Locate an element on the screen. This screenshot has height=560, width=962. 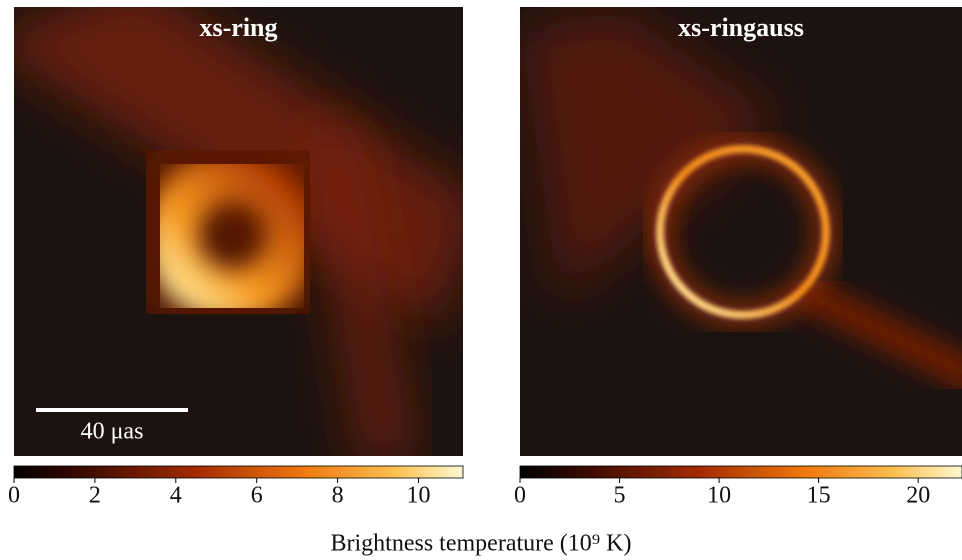
colorbar-tick-label: 5 is located at coordinates (620, 496).